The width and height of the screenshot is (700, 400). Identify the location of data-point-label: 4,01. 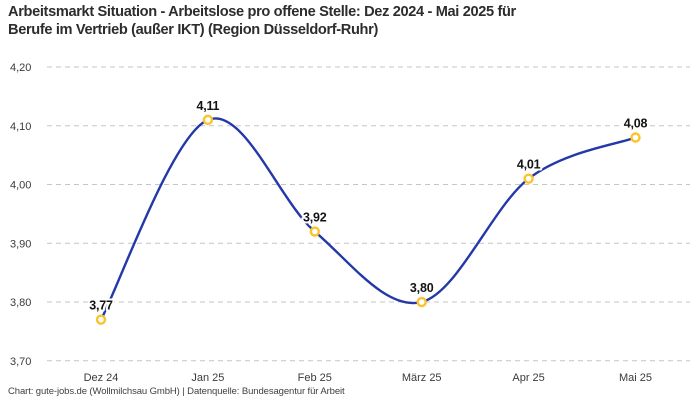
(529, 165).